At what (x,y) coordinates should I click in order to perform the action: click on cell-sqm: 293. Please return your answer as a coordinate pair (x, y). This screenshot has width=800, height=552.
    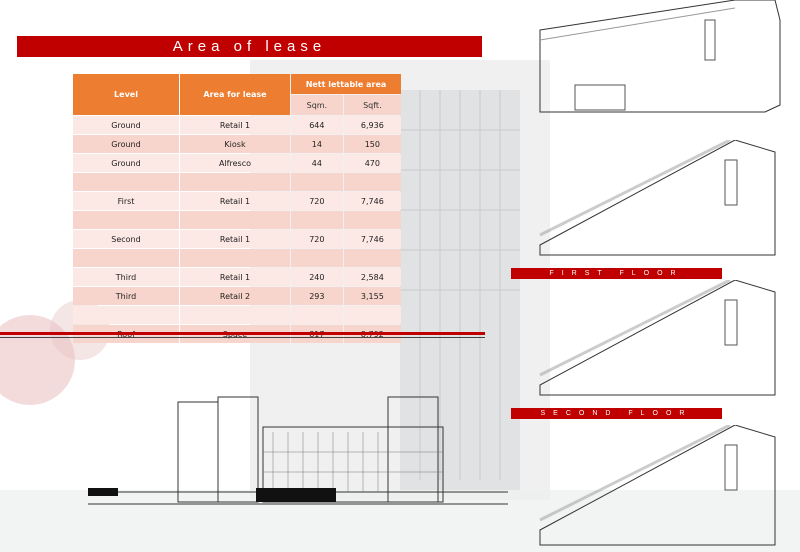
    Looking at the image, I should click on (317, 296).